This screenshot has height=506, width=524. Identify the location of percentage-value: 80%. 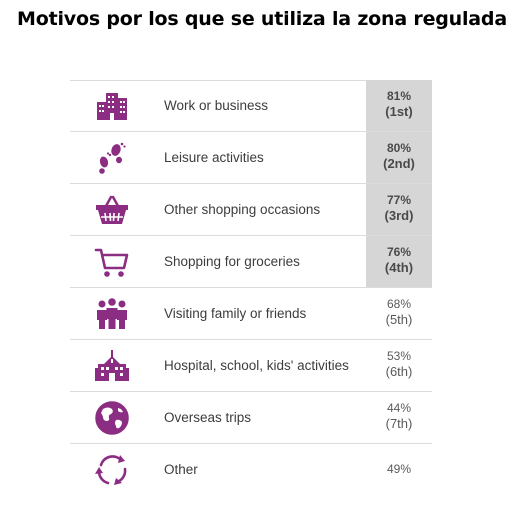
(399, 148).